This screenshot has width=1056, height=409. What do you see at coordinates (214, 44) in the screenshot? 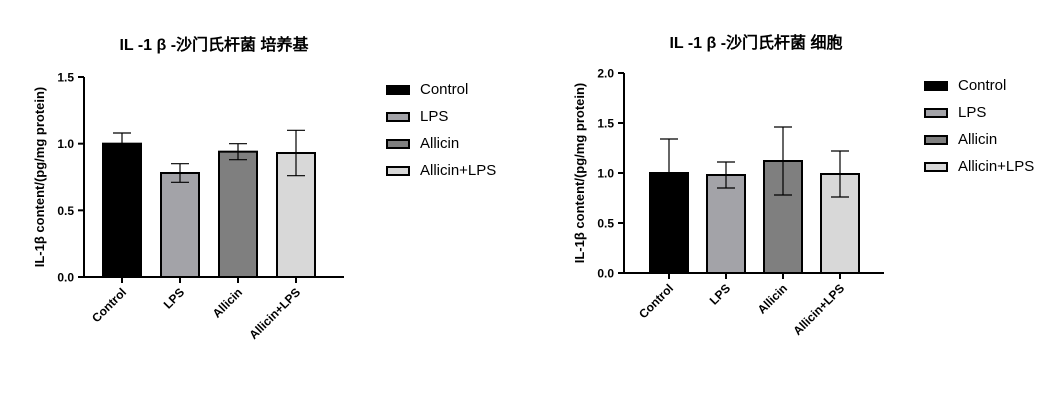
I see `chart-title: IL -1 β -沙门氏杆菌 培养基` at bounding box center [214, 44].